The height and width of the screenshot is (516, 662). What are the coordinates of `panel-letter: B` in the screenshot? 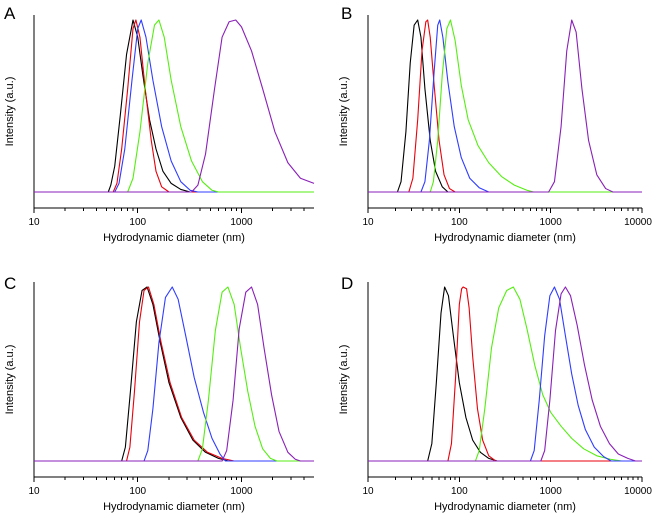 It's located at (346, 13).